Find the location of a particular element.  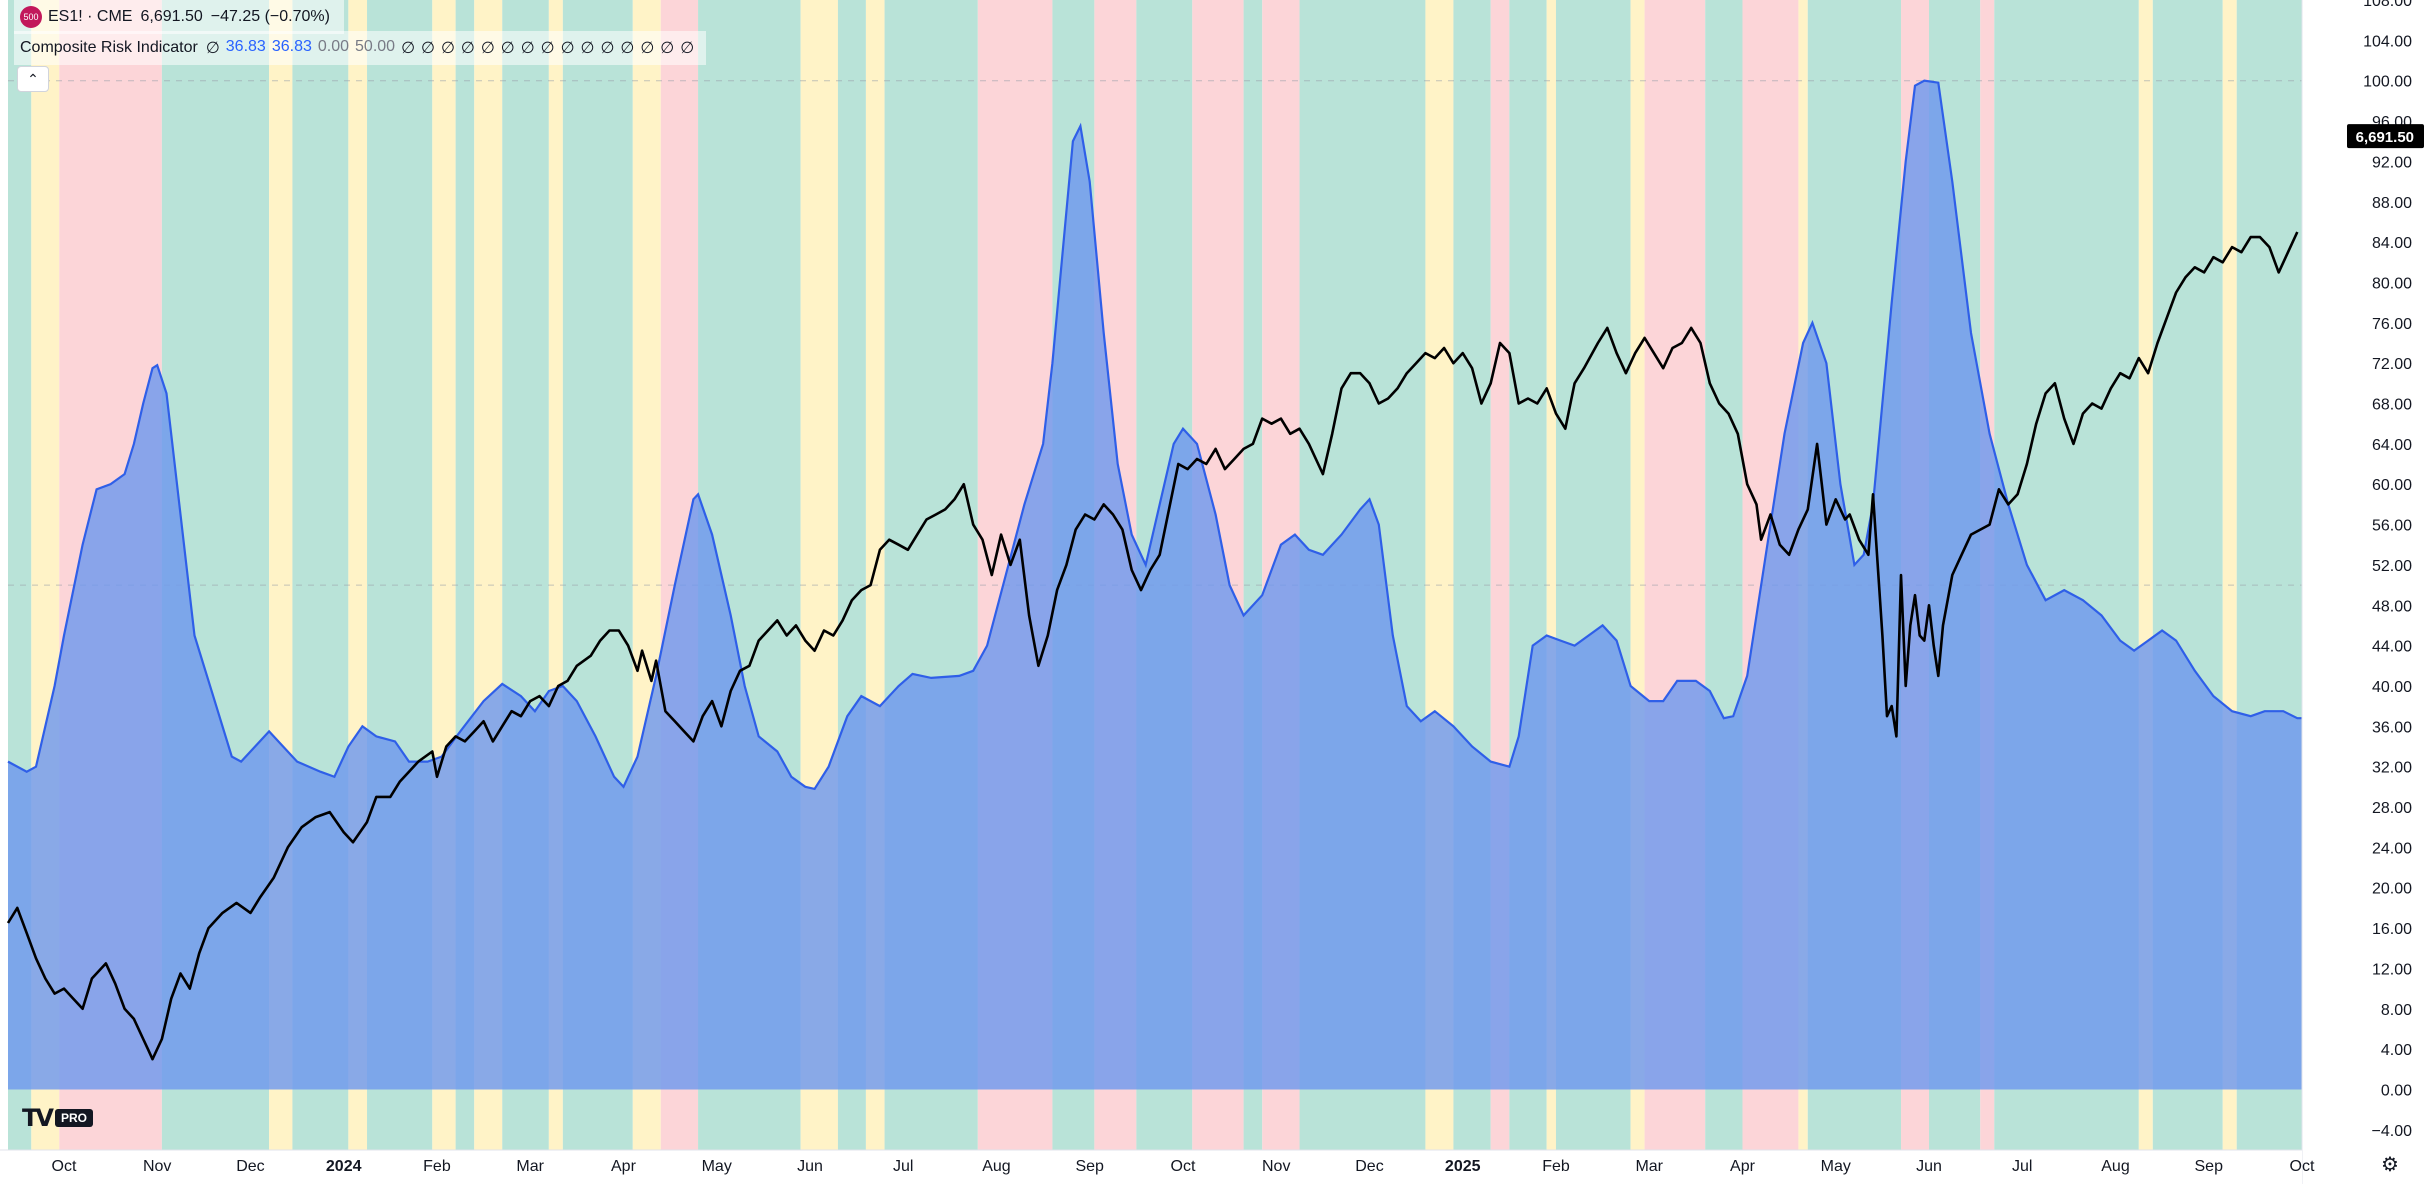

y-tick-label: −4.00 is located at coordinates (2392, 1131).